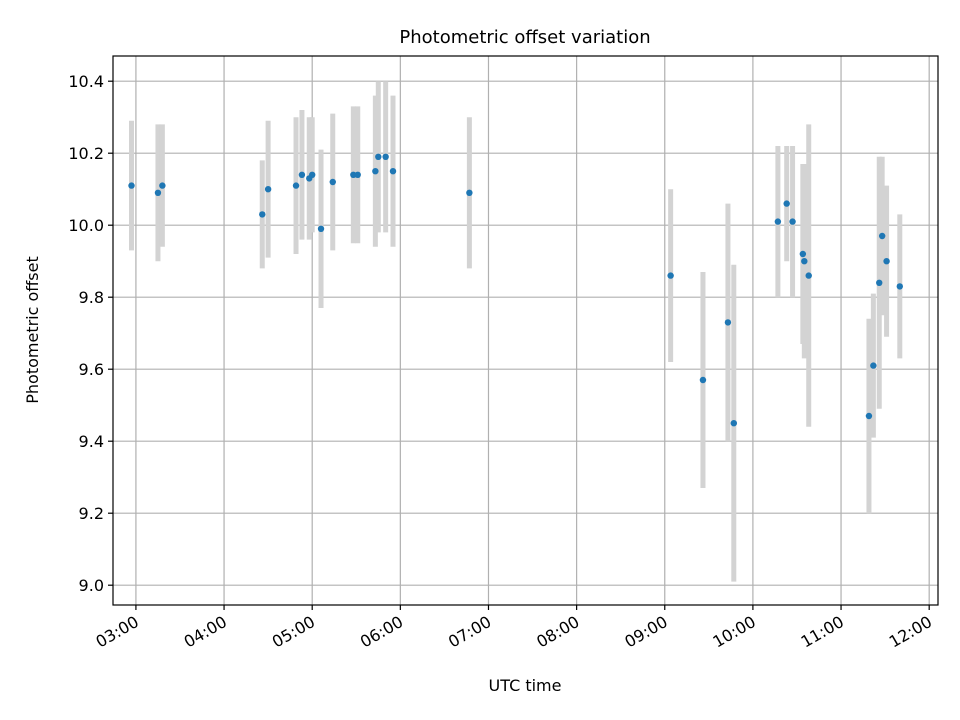 This screenshot has height=720, width=960. I want to click on y-tick-label-2: 9.4, so click(91, 441).